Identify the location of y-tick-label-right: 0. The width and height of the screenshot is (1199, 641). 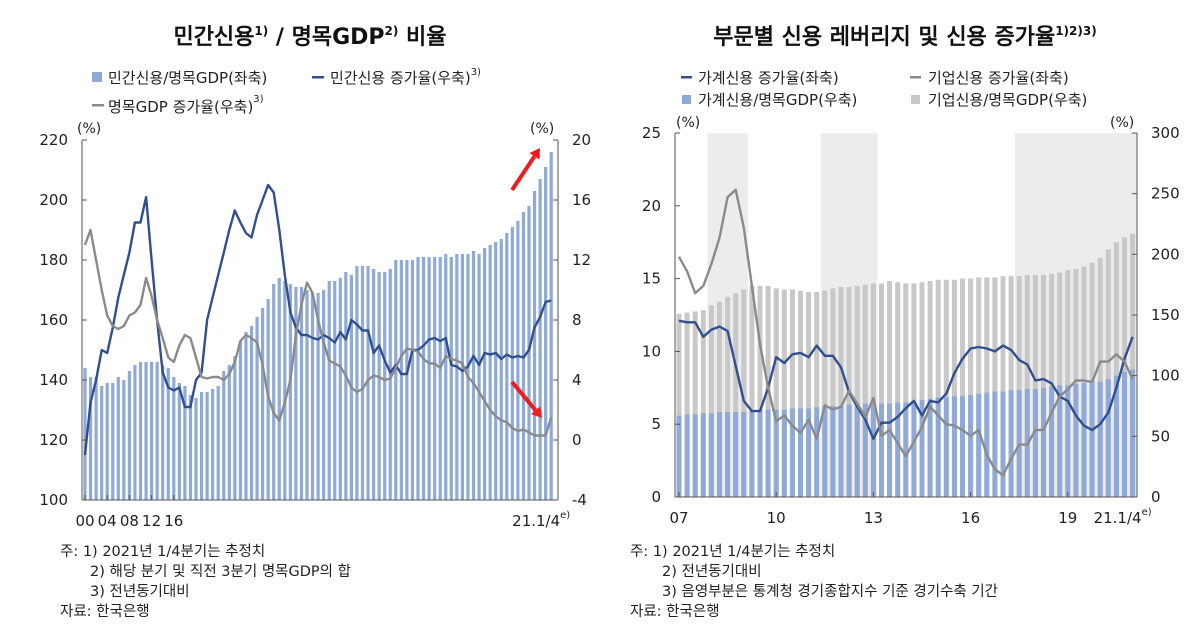
(577, 440).